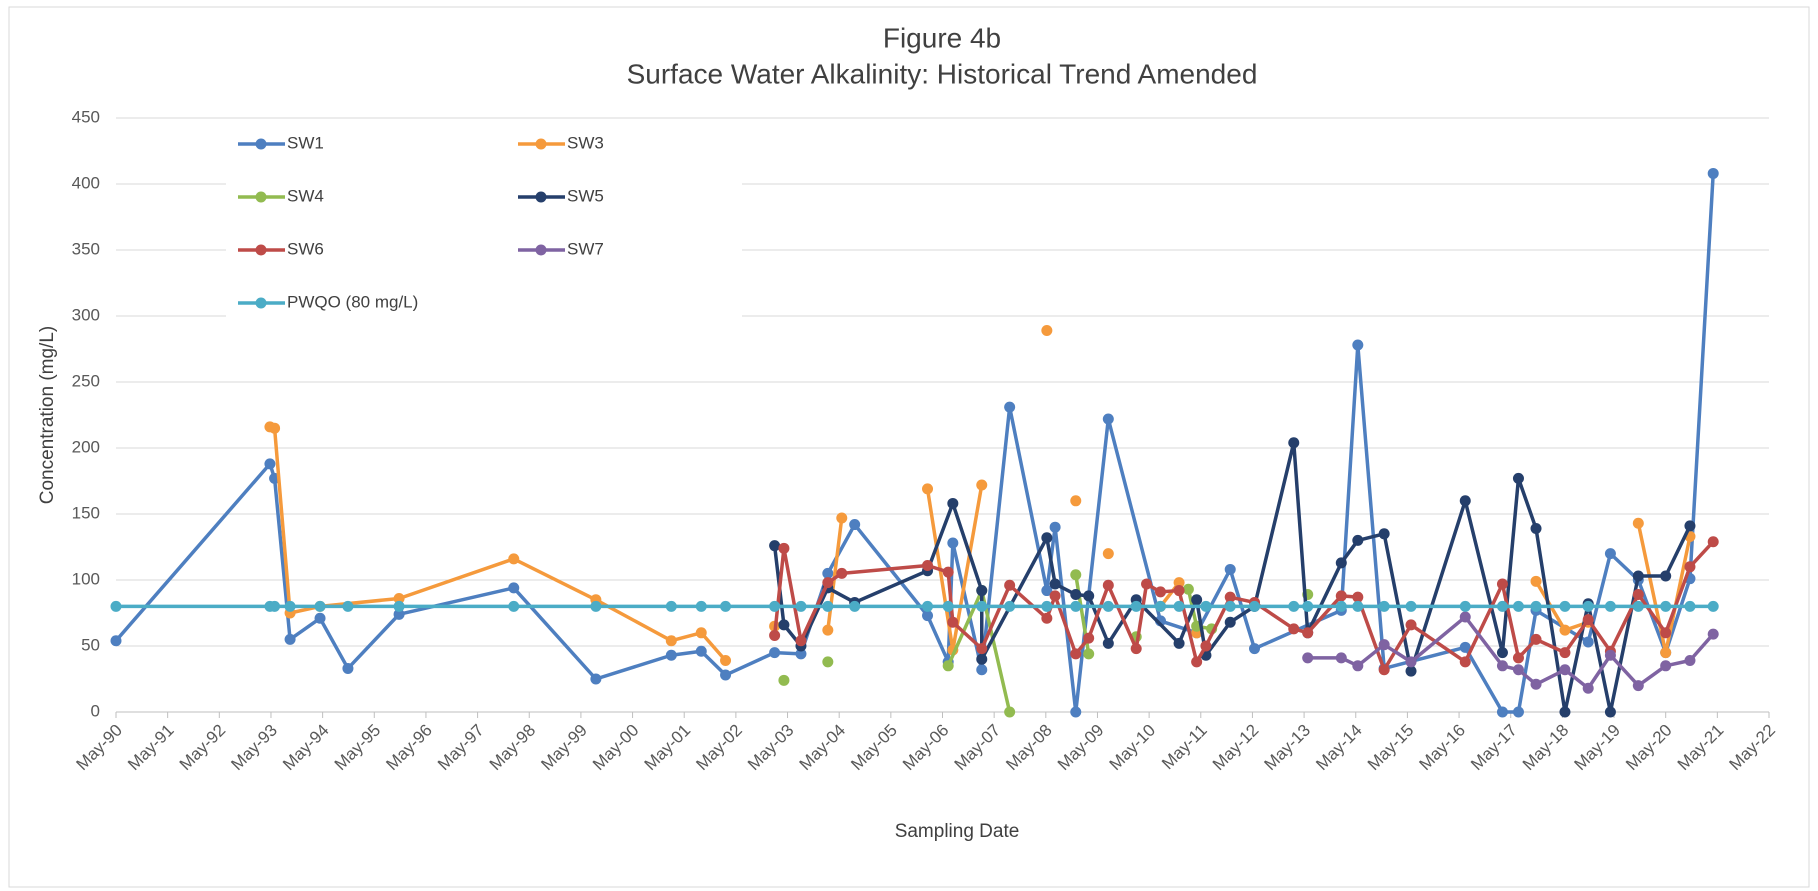 The image size is (1818, 891). I want to click on y-tick-label: 50, so click(90, 644).